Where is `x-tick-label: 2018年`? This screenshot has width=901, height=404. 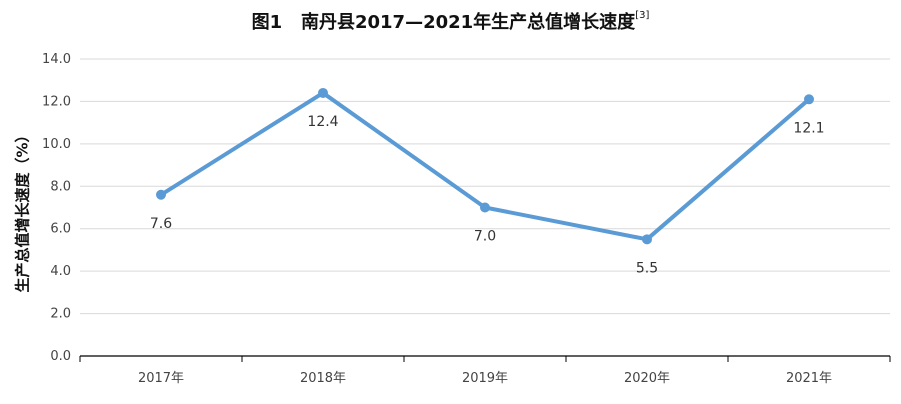
x-tick-label: 2018年 is located at coordinates (323, 378).